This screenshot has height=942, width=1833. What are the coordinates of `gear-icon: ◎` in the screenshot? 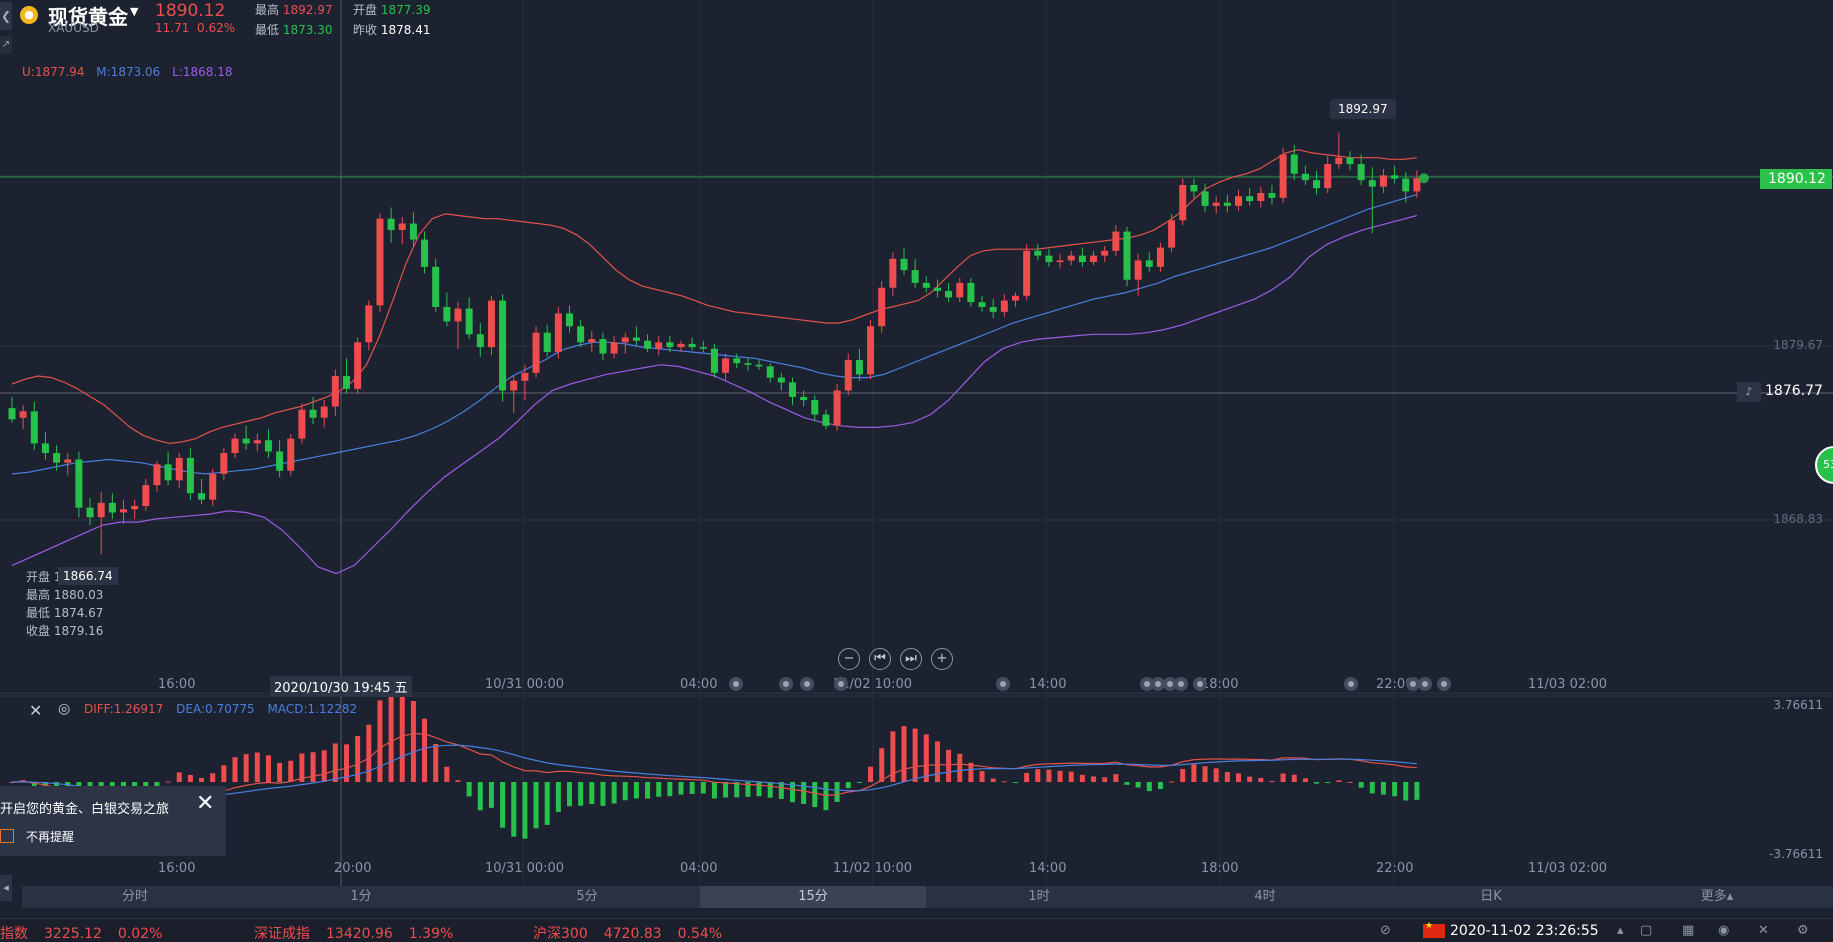 It's located at (64, 709).